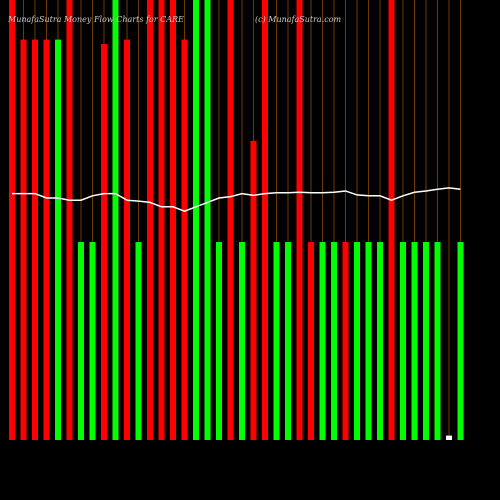  What do you see at coordinates (236, 200) in the screenshot?
I see `money-flow-line` at bounding box center [236, 200].